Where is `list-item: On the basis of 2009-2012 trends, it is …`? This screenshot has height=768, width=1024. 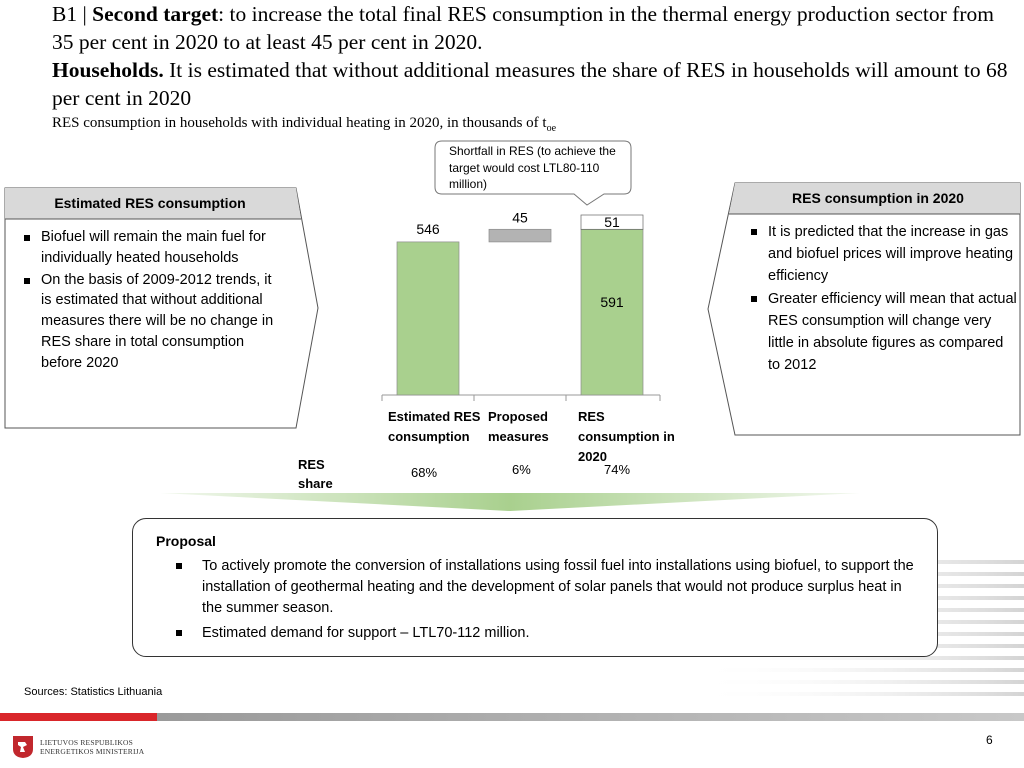 list-item: On the basis of 2009-2012 trends, it is … is located at coordinates (155, 322).